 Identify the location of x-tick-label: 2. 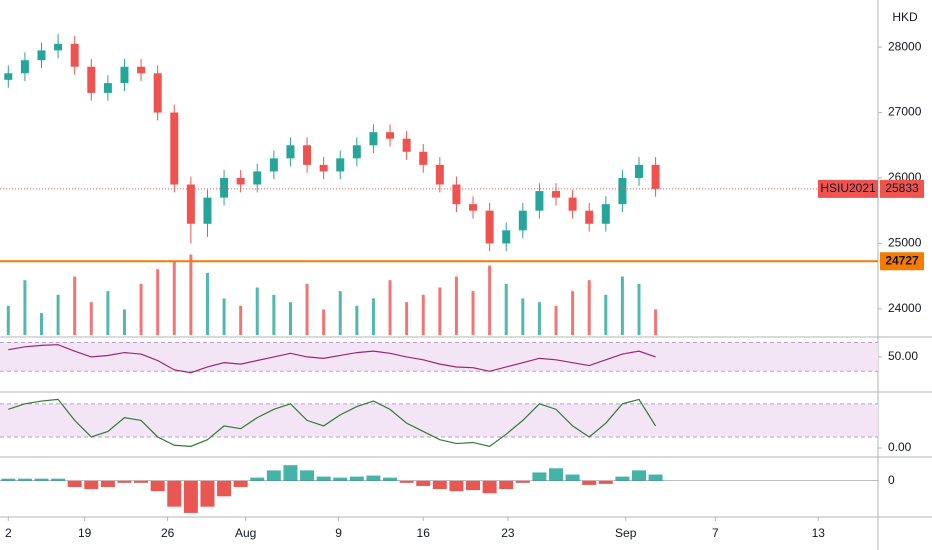
(8, 533).